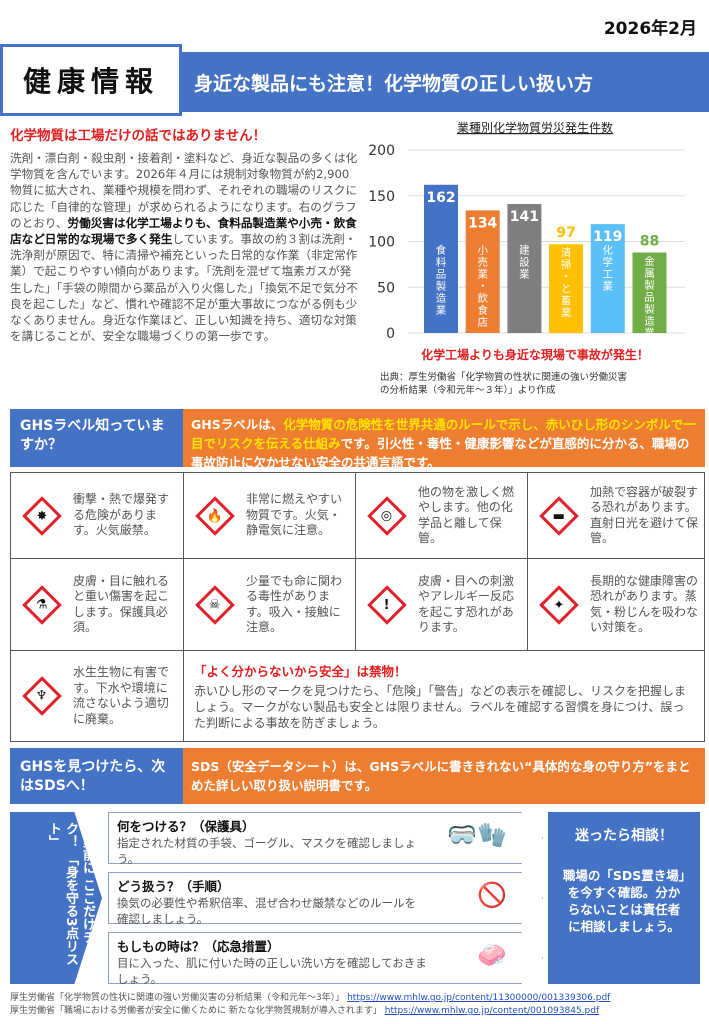 This screenshot has height=1024, width=709. I want to click on ghs-item-text: 皮膚・目への刺激やアレルギー反応を起こす恐れがあります。, so click(466, 604).